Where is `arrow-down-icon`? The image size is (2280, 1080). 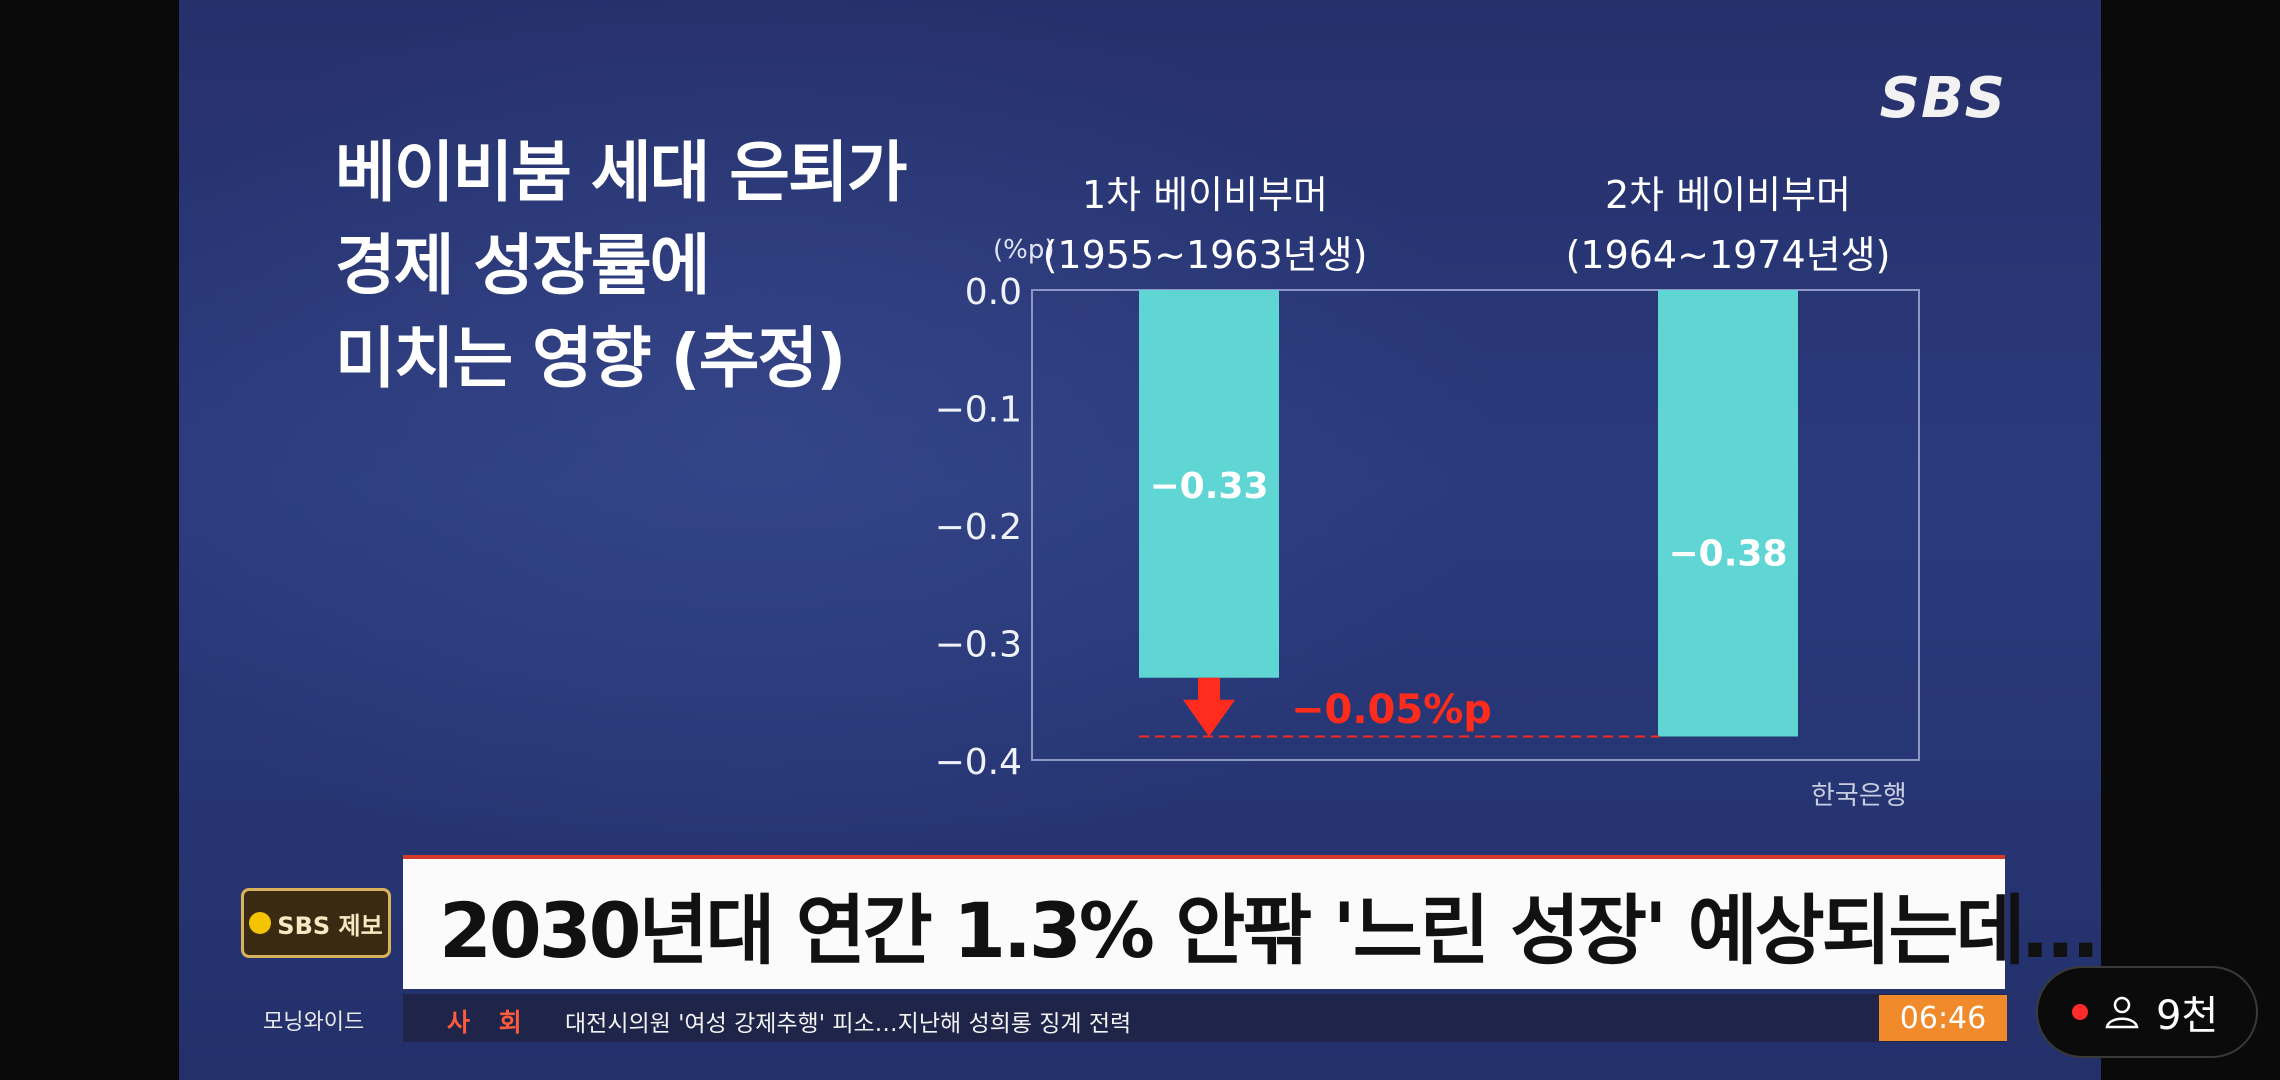 arrow-down-icon is located at coordinates (1209, 707).